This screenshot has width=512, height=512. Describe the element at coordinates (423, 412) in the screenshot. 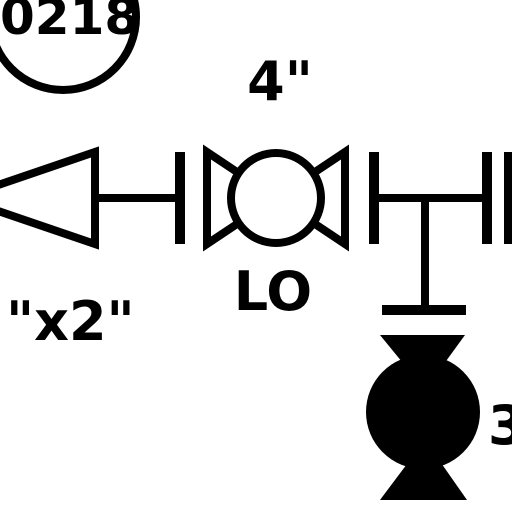

I see `check-valve-ball` at that location.